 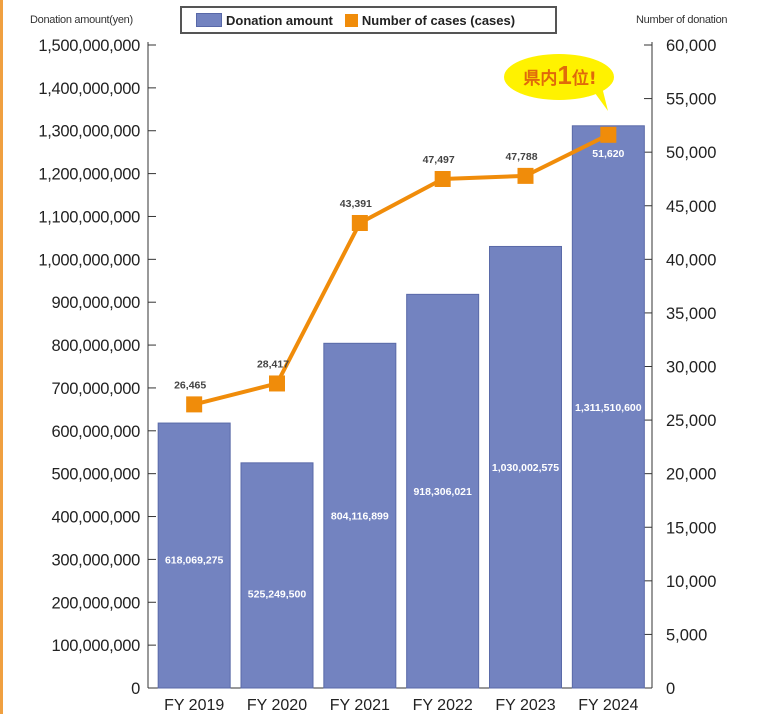 What do you see at coordinates (96, 346) in the screenshot?
I see `left-axis-tick-label: 800,000,000` at bounding box center [96, 346].